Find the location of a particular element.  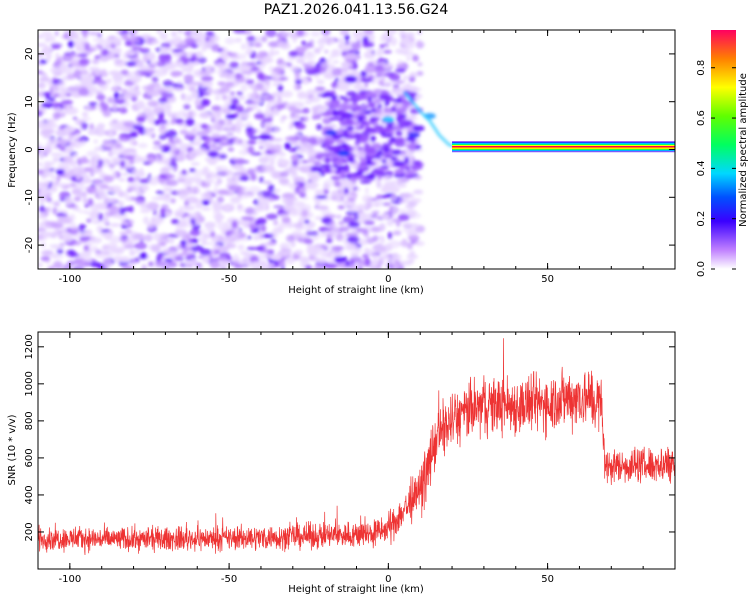

spectrogram-y-tick-label: -10 is located at coordinates (29, 197).